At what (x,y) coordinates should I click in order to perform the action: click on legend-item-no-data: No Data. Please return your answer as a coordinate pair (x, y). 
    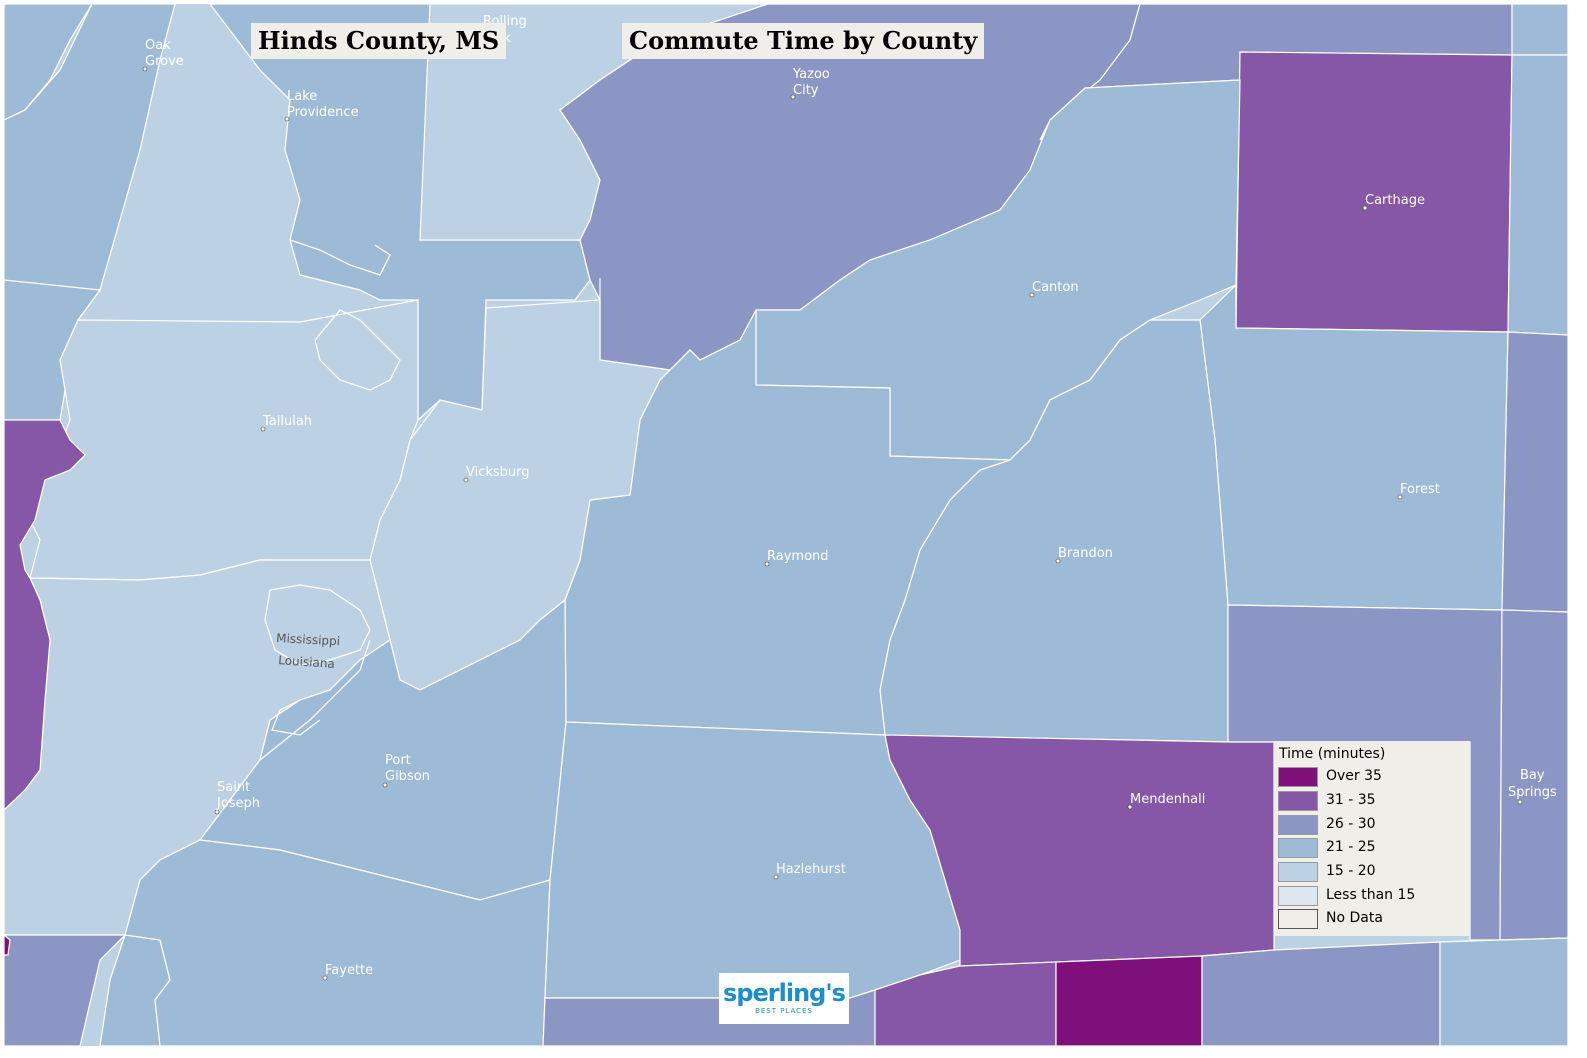
    Looking at the image, I should click on (1373, 919).